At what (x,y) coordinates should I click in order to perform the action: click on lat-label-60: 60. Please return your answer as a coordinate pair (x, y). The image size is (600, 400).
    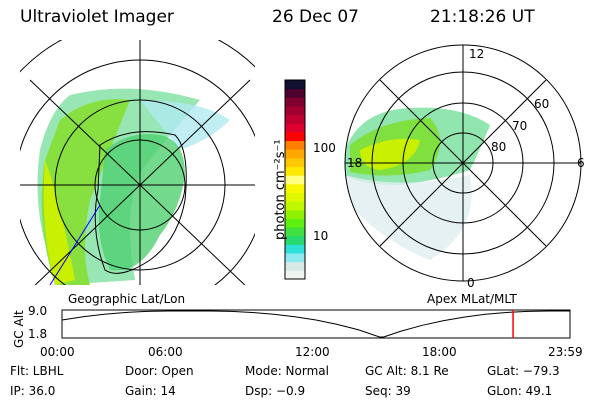
    Looking at the image, I should click on (542, 104).